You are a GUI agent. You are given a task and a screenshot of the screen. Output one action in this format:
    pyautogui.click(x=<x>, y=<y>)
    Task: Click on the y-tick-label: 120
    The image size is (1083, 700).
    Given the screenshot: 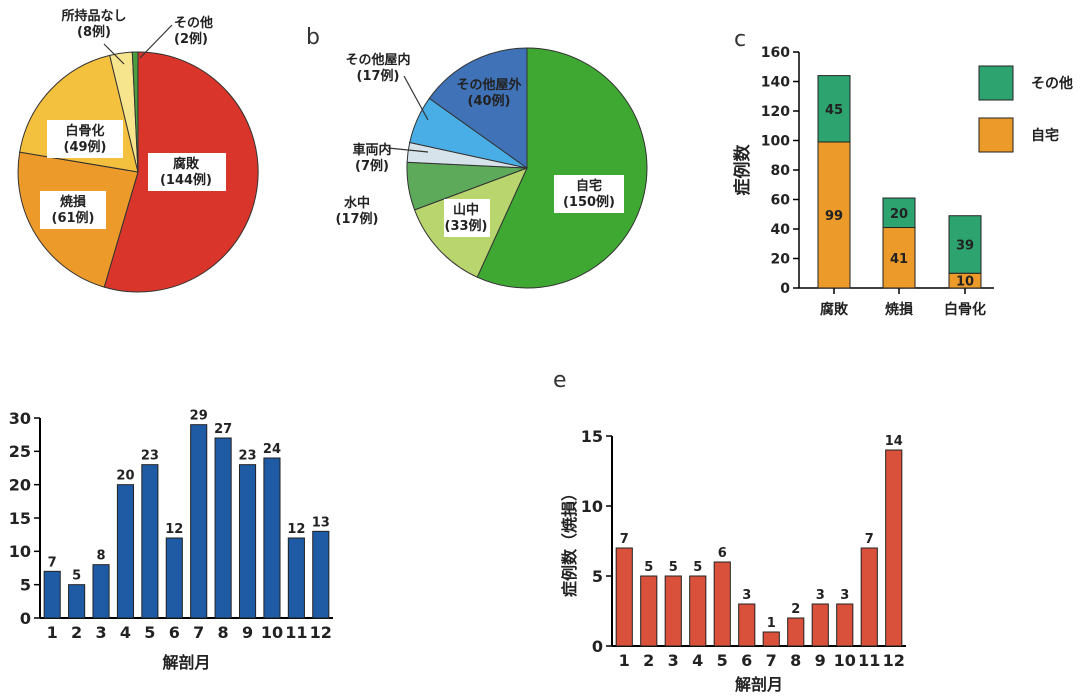 What is the action you would take?
    pyautogui.click(x=775, y=112)
    